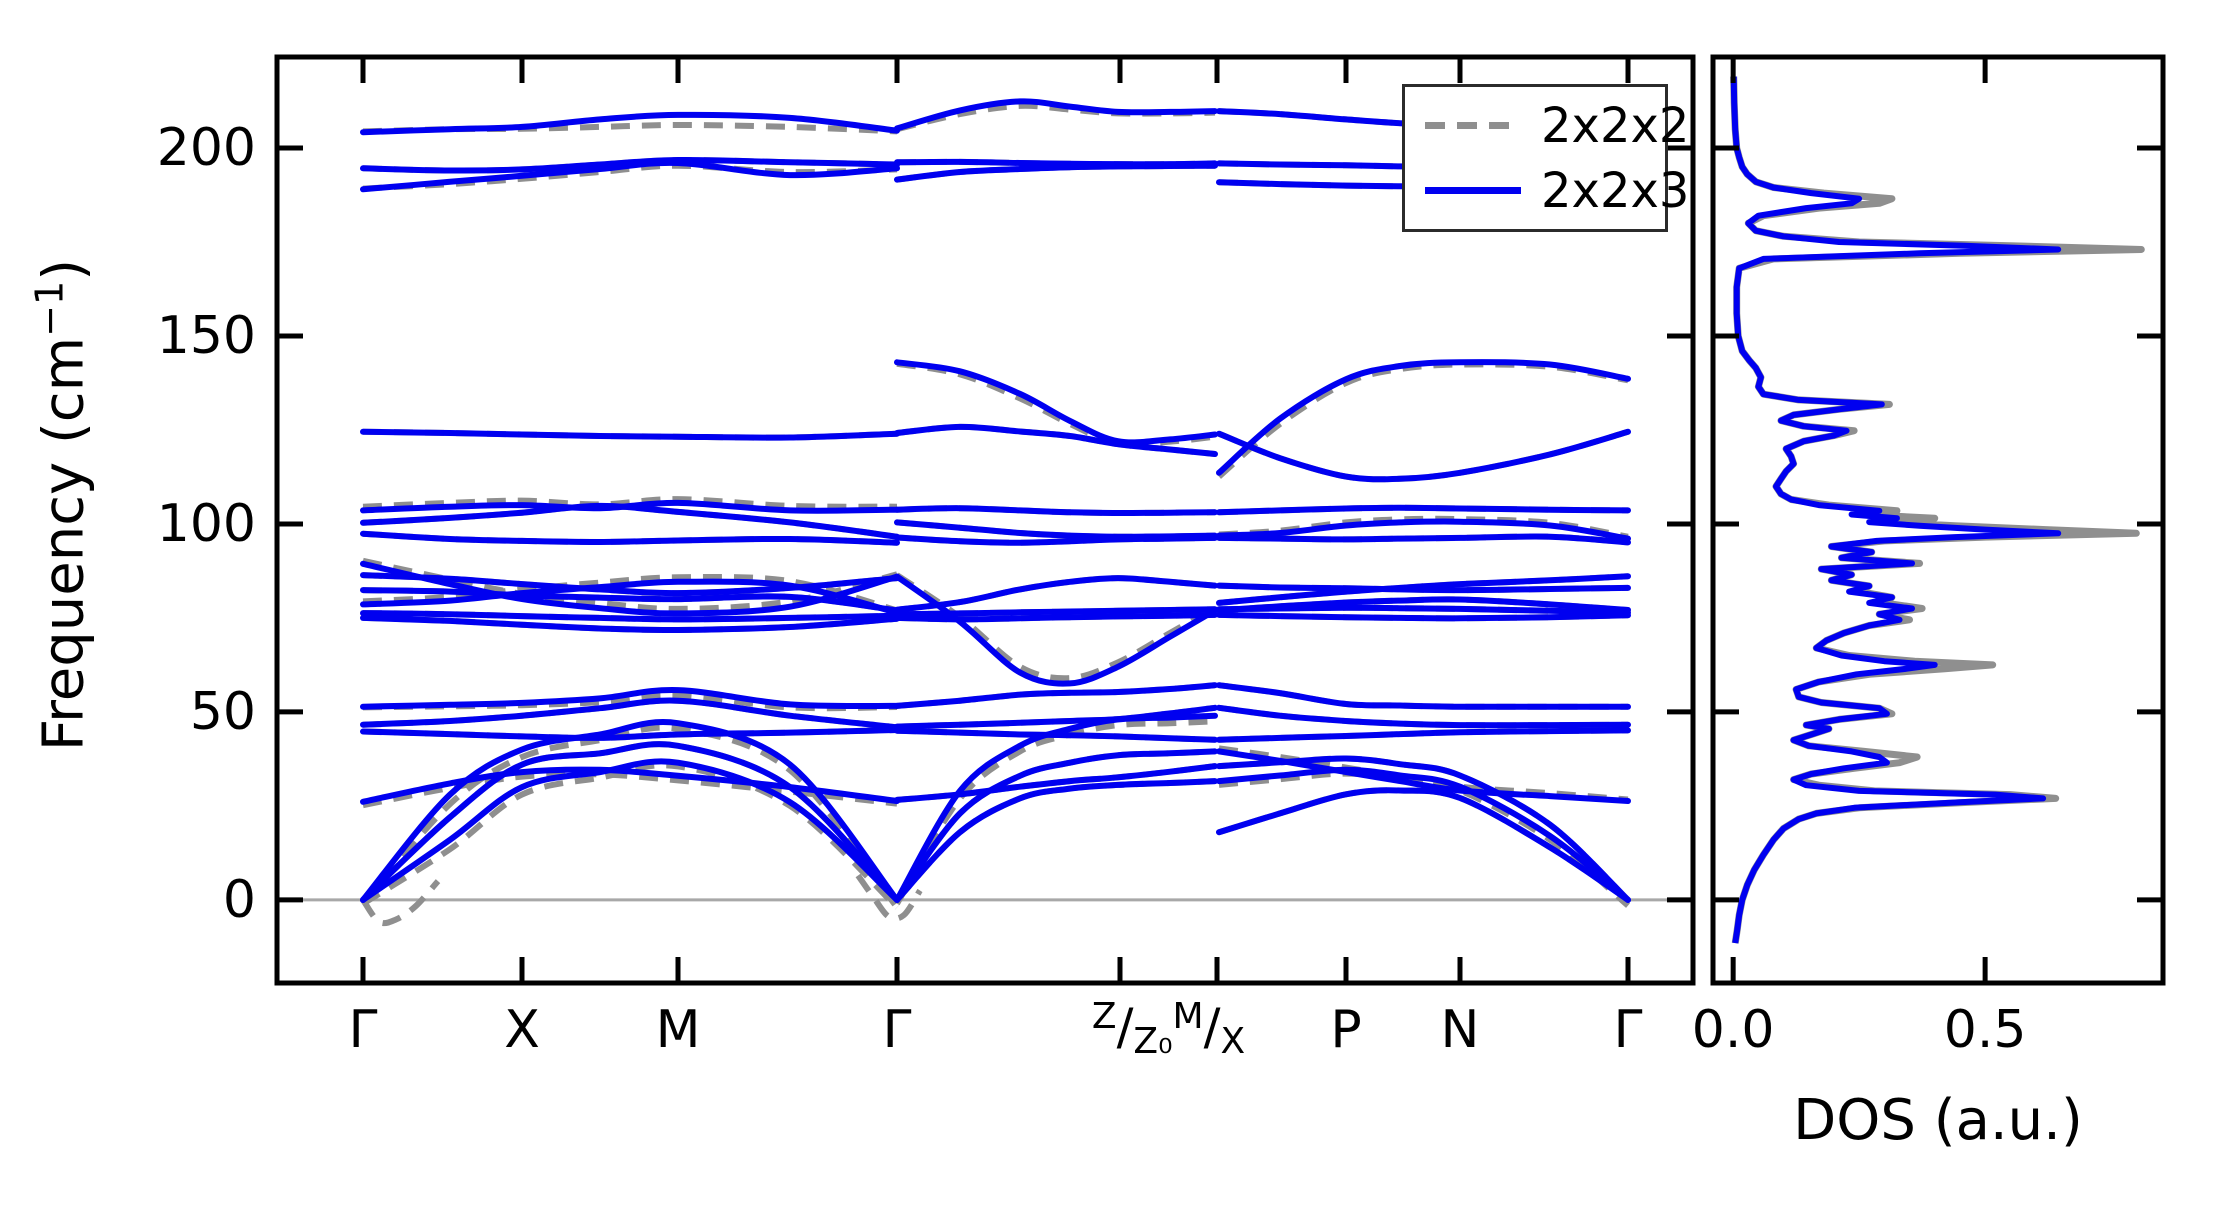 Image resolution: width=2222 pixels, height=1220 pixels. I want to click on dos-curves, so click(1937, 510).